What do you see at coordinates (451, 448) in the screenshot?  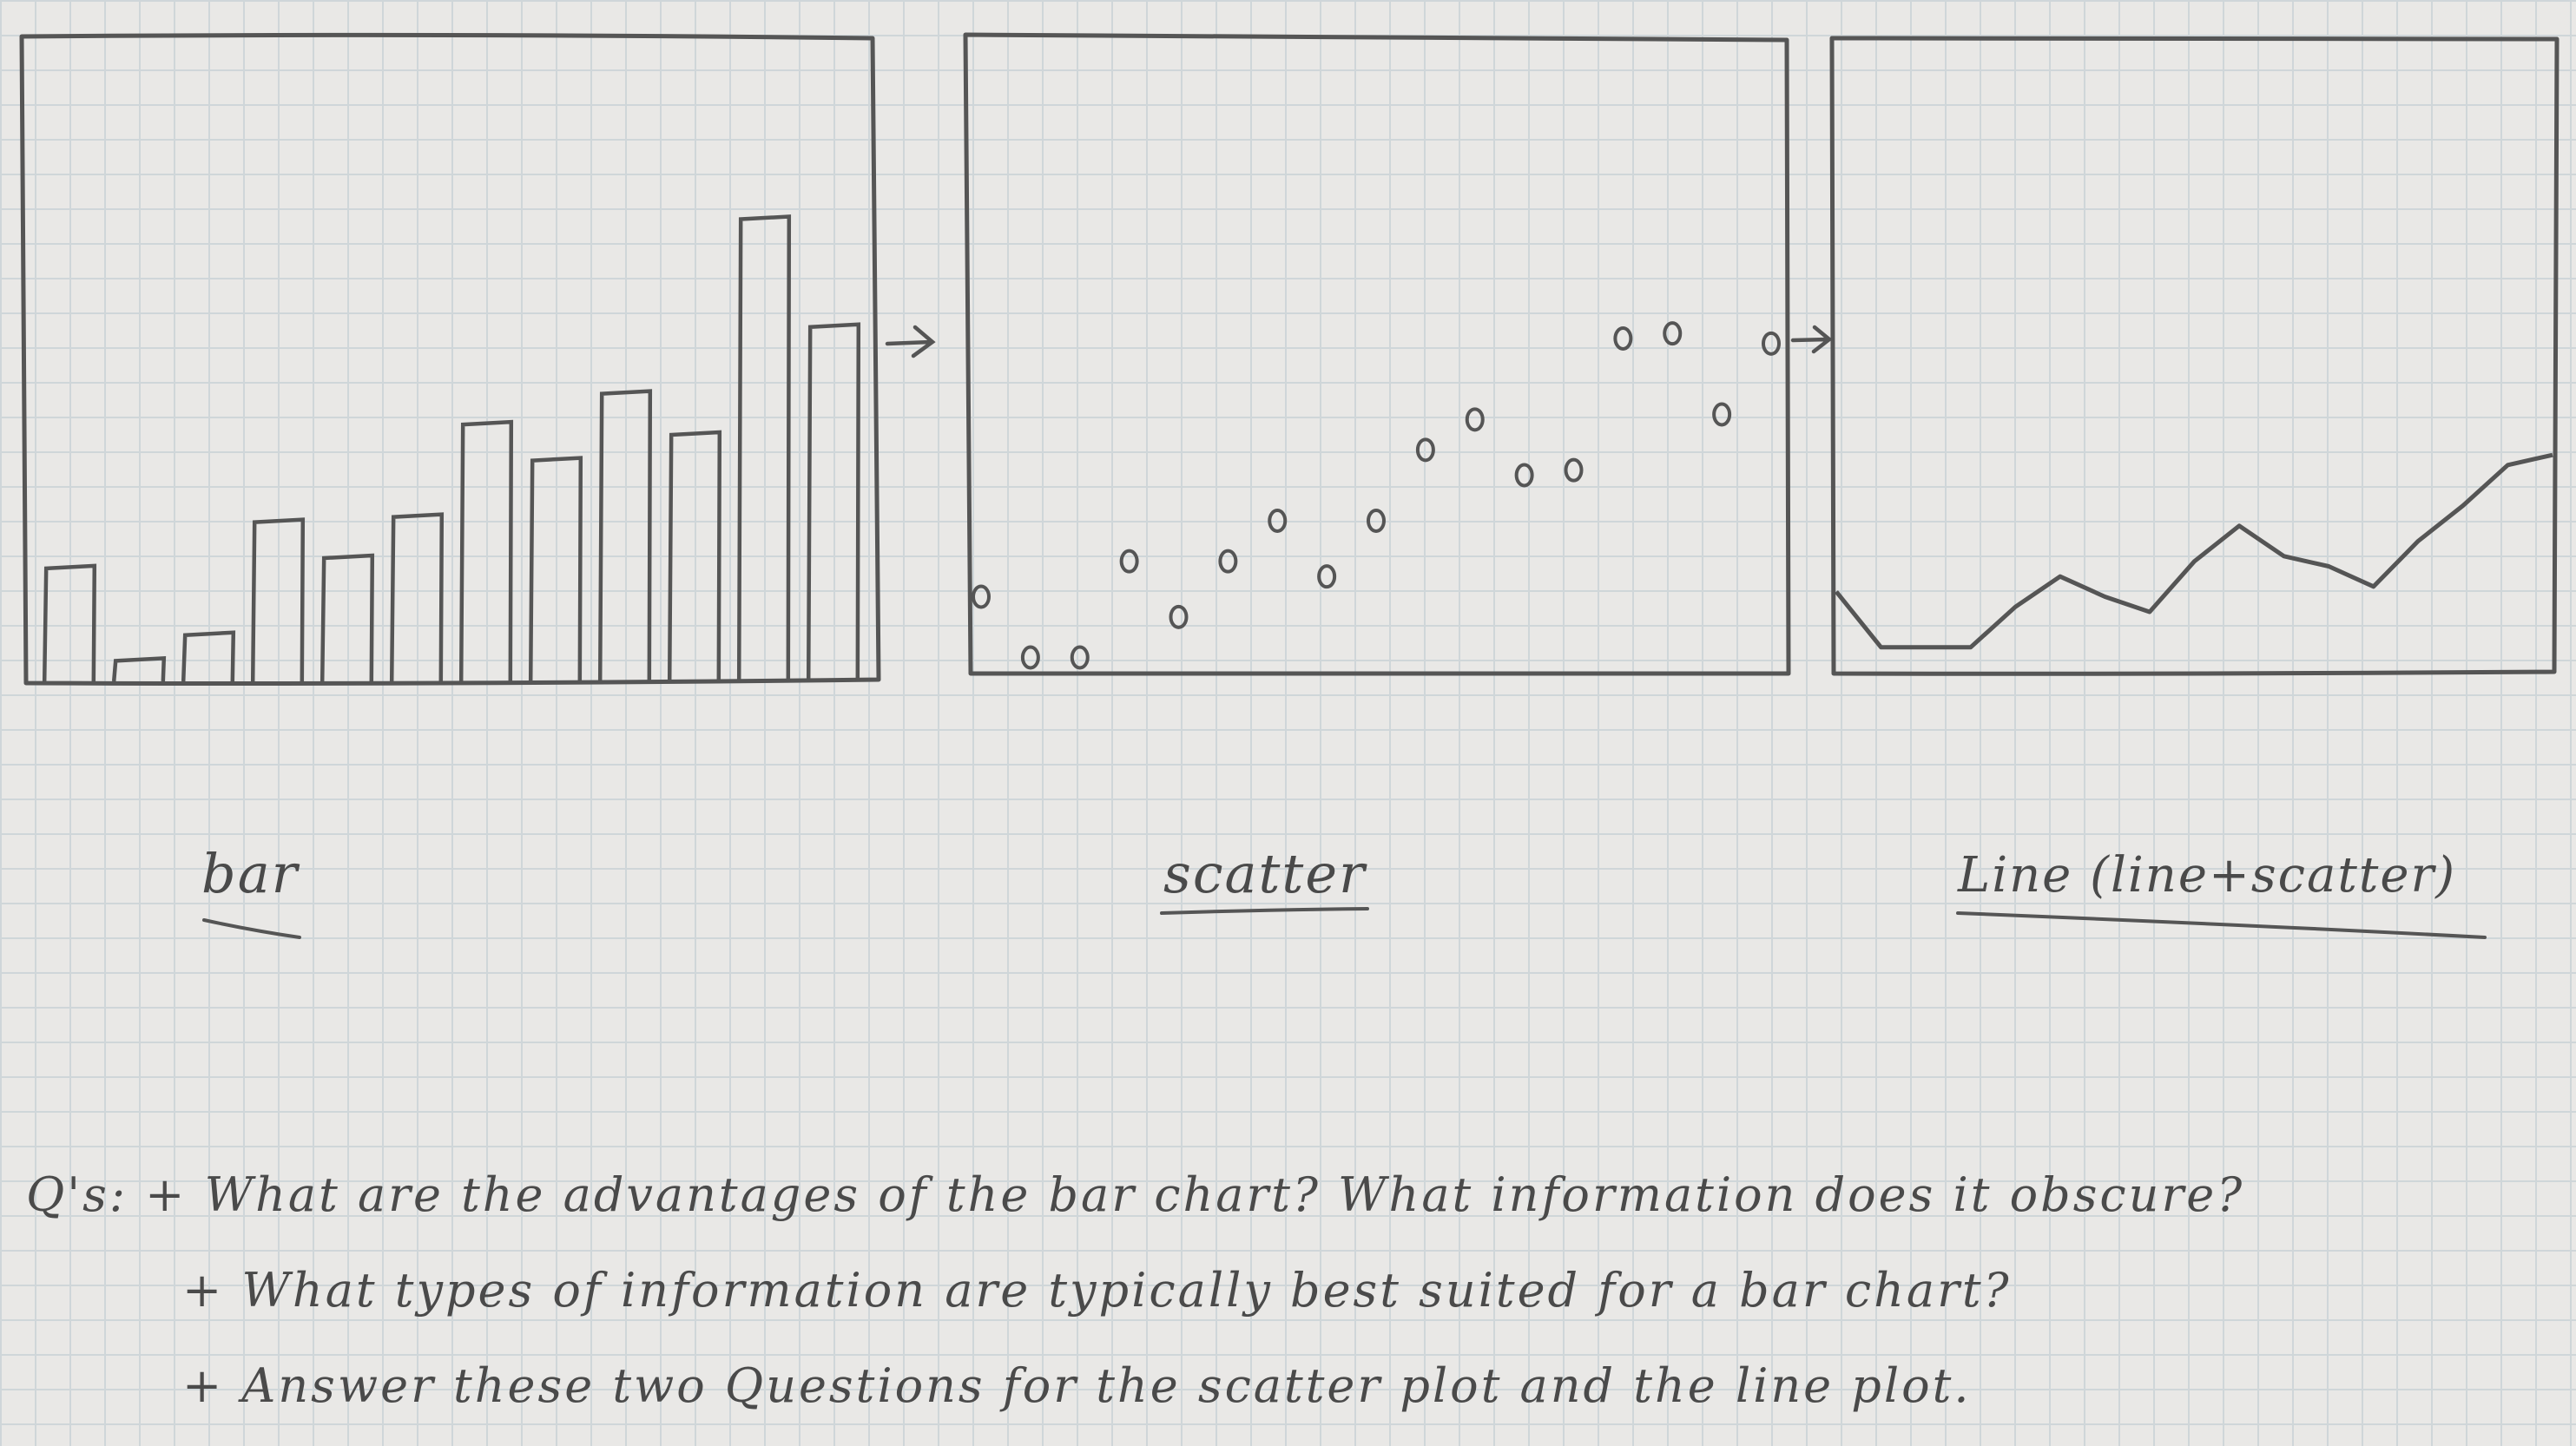 I see `bar-chart` at bounding box center [451, 448].